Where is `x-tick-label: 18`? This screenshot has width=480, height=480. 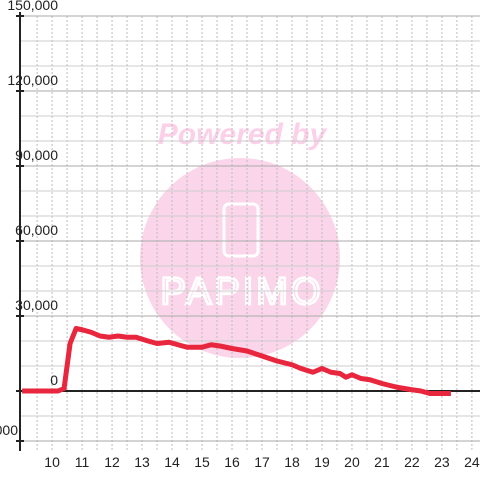 x-tick-label: 18 is located at coordinates (292, 462).